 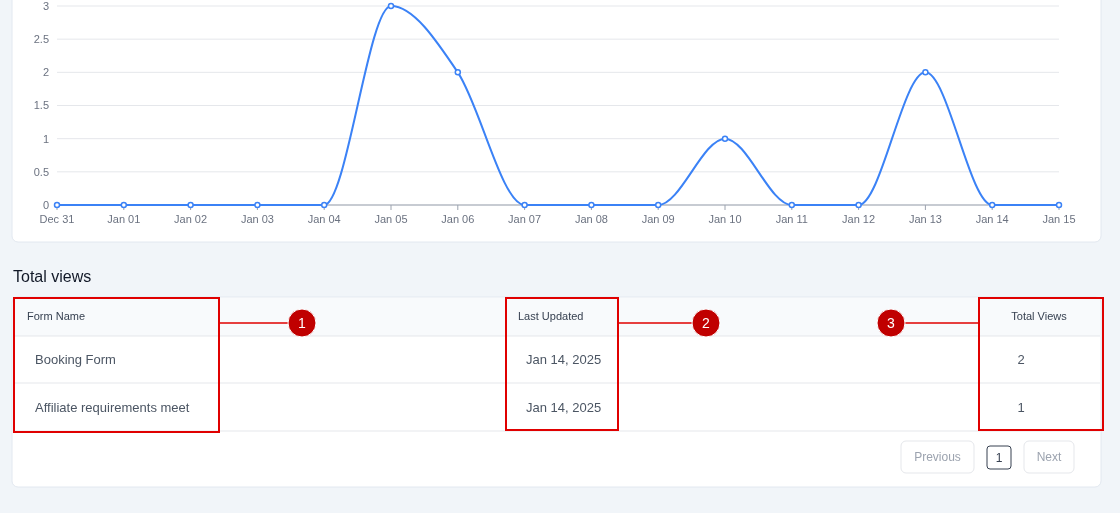 I want to click on text: Booking Form, so click(x=75, y=359).